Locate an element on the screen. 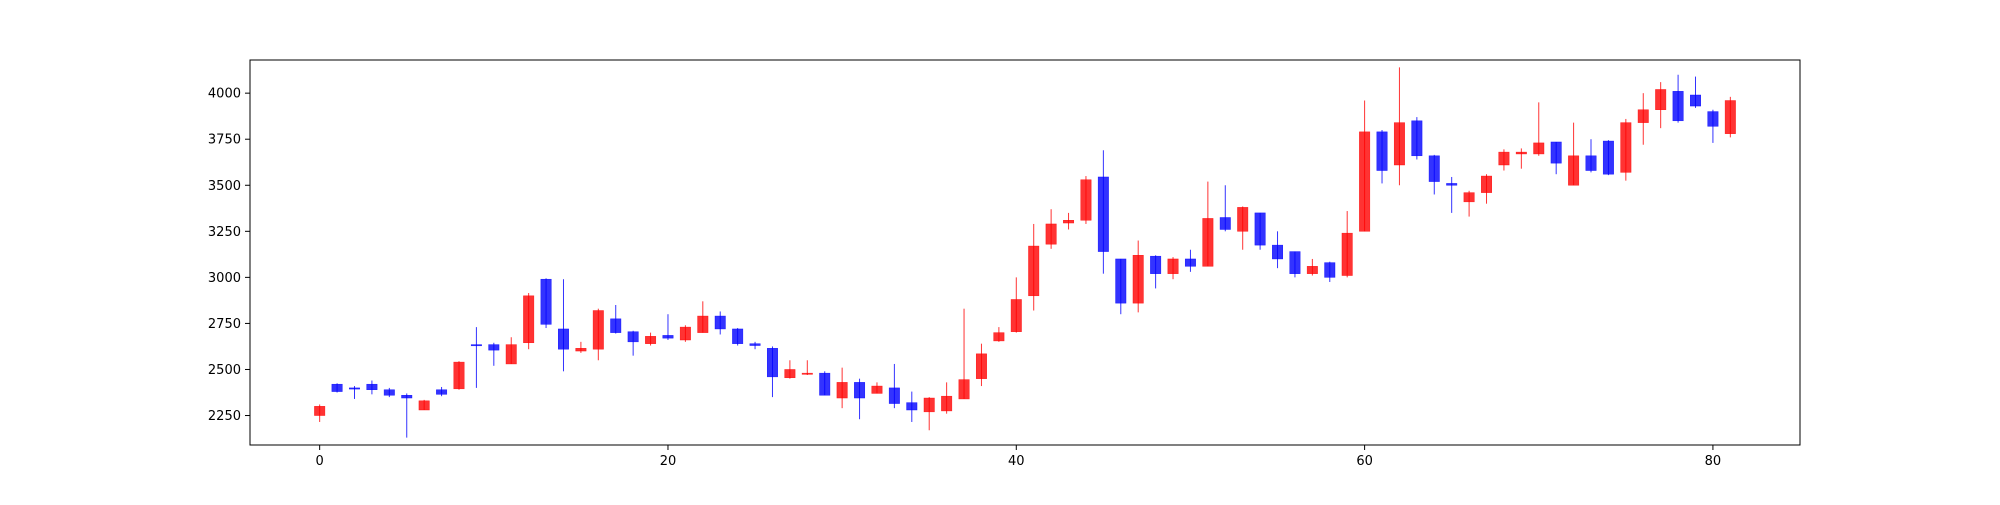  x-tick-label: 0 is located at coordinates (320, 461).